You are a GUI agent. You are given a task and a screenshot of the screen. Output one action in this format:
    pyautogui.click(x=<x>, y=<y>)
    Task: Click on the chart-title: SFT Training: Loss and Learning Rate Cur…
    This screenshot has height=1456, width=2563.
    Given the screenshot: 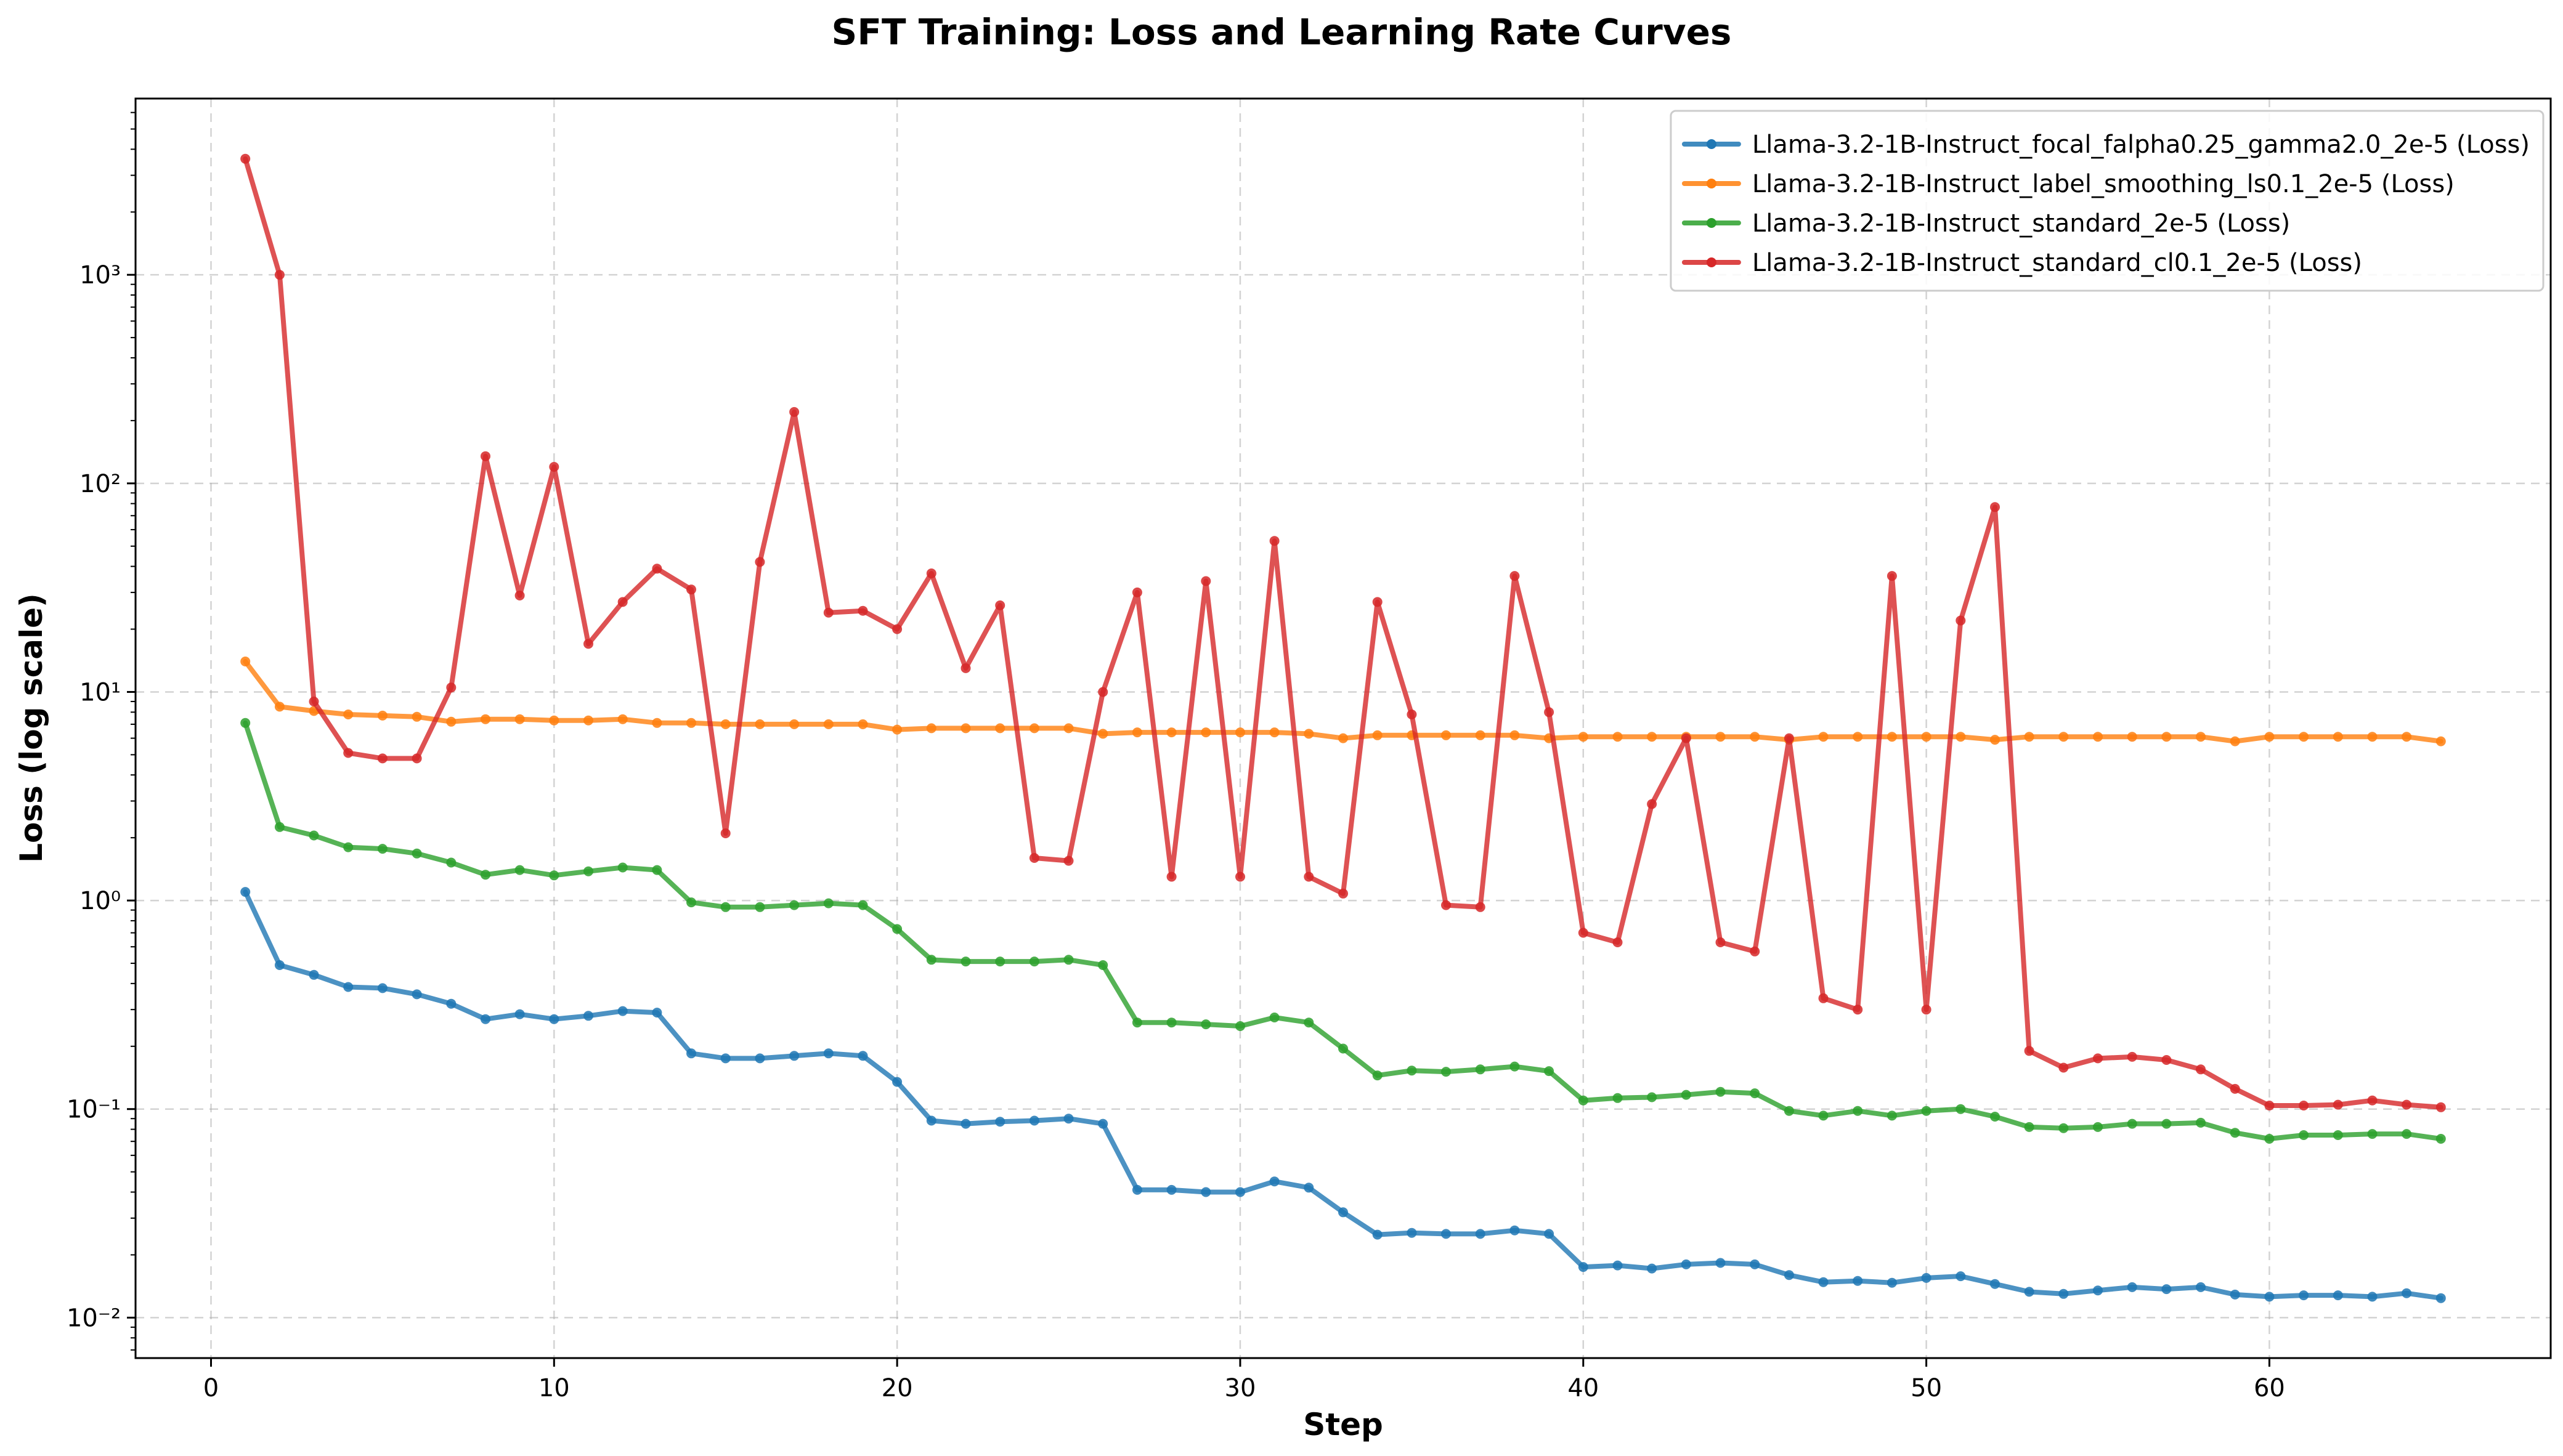 What is the action you would take?
    pyautogui.click(x=1282, y=32)
    